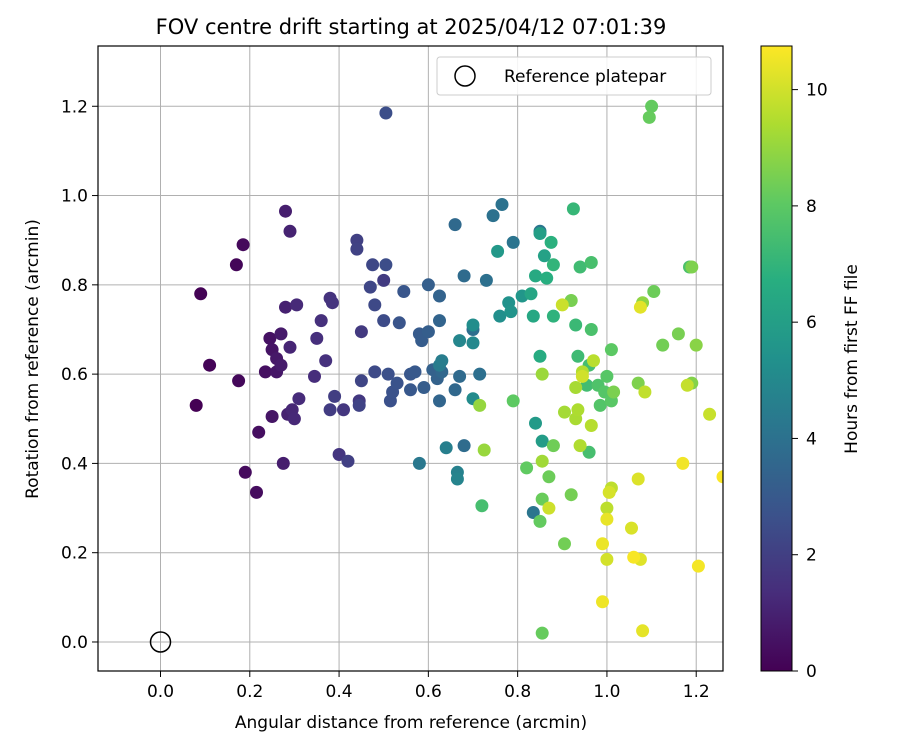  What do you see at coordinates (74, 107) in the screenshot?
I see `y-tick-label: 1.2` at bounding box center [74, 107].